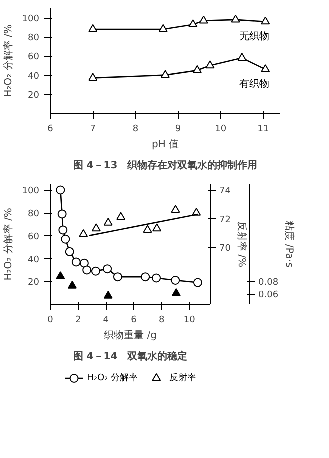 The width and height of the screenshot is (329, 458). I want to click on x-tick-label: 4, so click(106, 321).